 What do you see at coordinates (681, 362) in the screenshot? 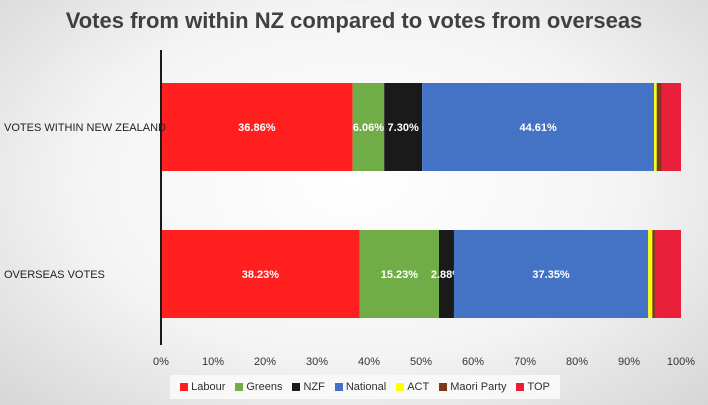
I see `x-tick-label: 100%` at bounding box center [681, 362].